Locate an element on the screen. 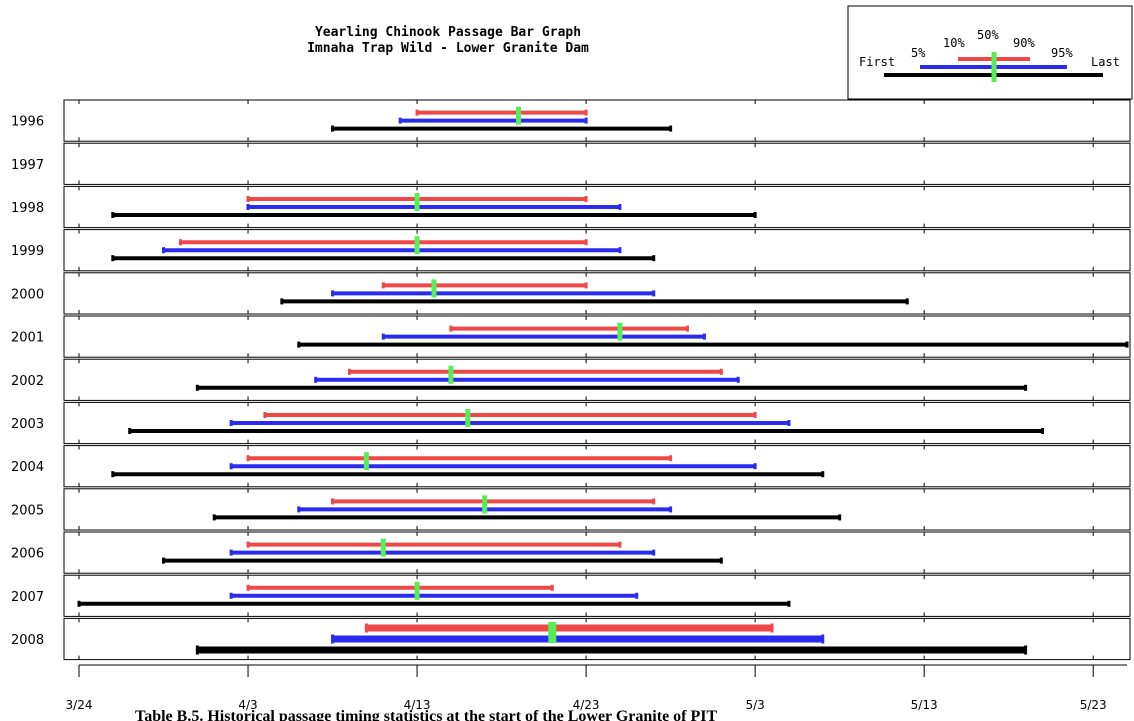  year-label: 2007 is located at coordinates (27, 597).